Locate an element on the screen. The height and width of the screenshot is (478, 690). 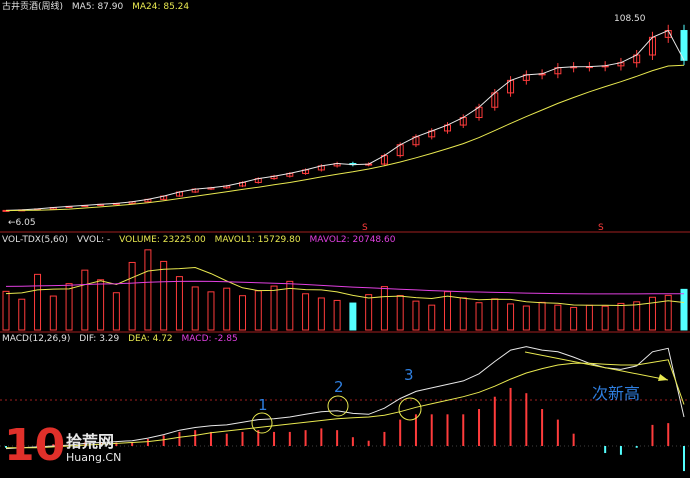
logo-brand: 拾荒网 is located at coordinates (90, 441).